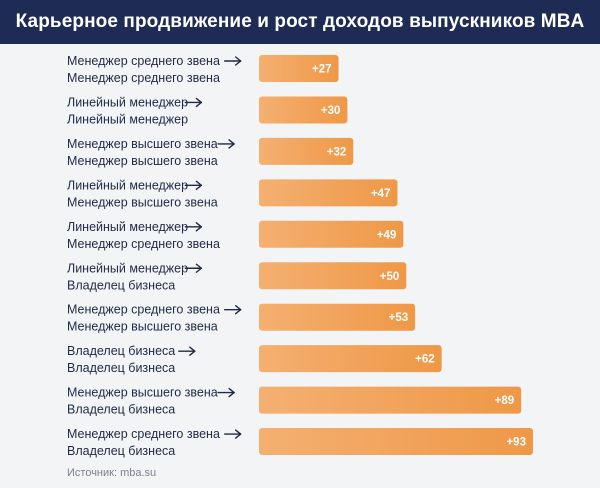 This screenshot has width=600, height=488. What do you see at coordinates (127, 119) in the screenshot?
I see `category-to-label: Линейный менеджер` at bounding box center [127, 119].